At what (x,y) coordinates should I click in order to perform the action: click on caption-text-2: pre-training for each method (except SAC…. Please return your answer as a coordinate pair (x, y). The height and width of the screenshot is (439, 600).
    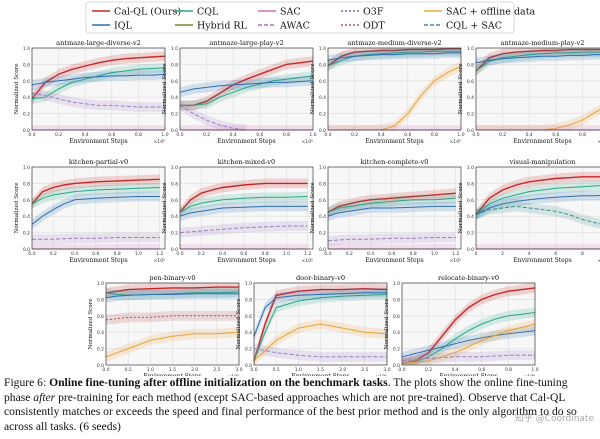
    Looking at the image, I should click on (290, 411).